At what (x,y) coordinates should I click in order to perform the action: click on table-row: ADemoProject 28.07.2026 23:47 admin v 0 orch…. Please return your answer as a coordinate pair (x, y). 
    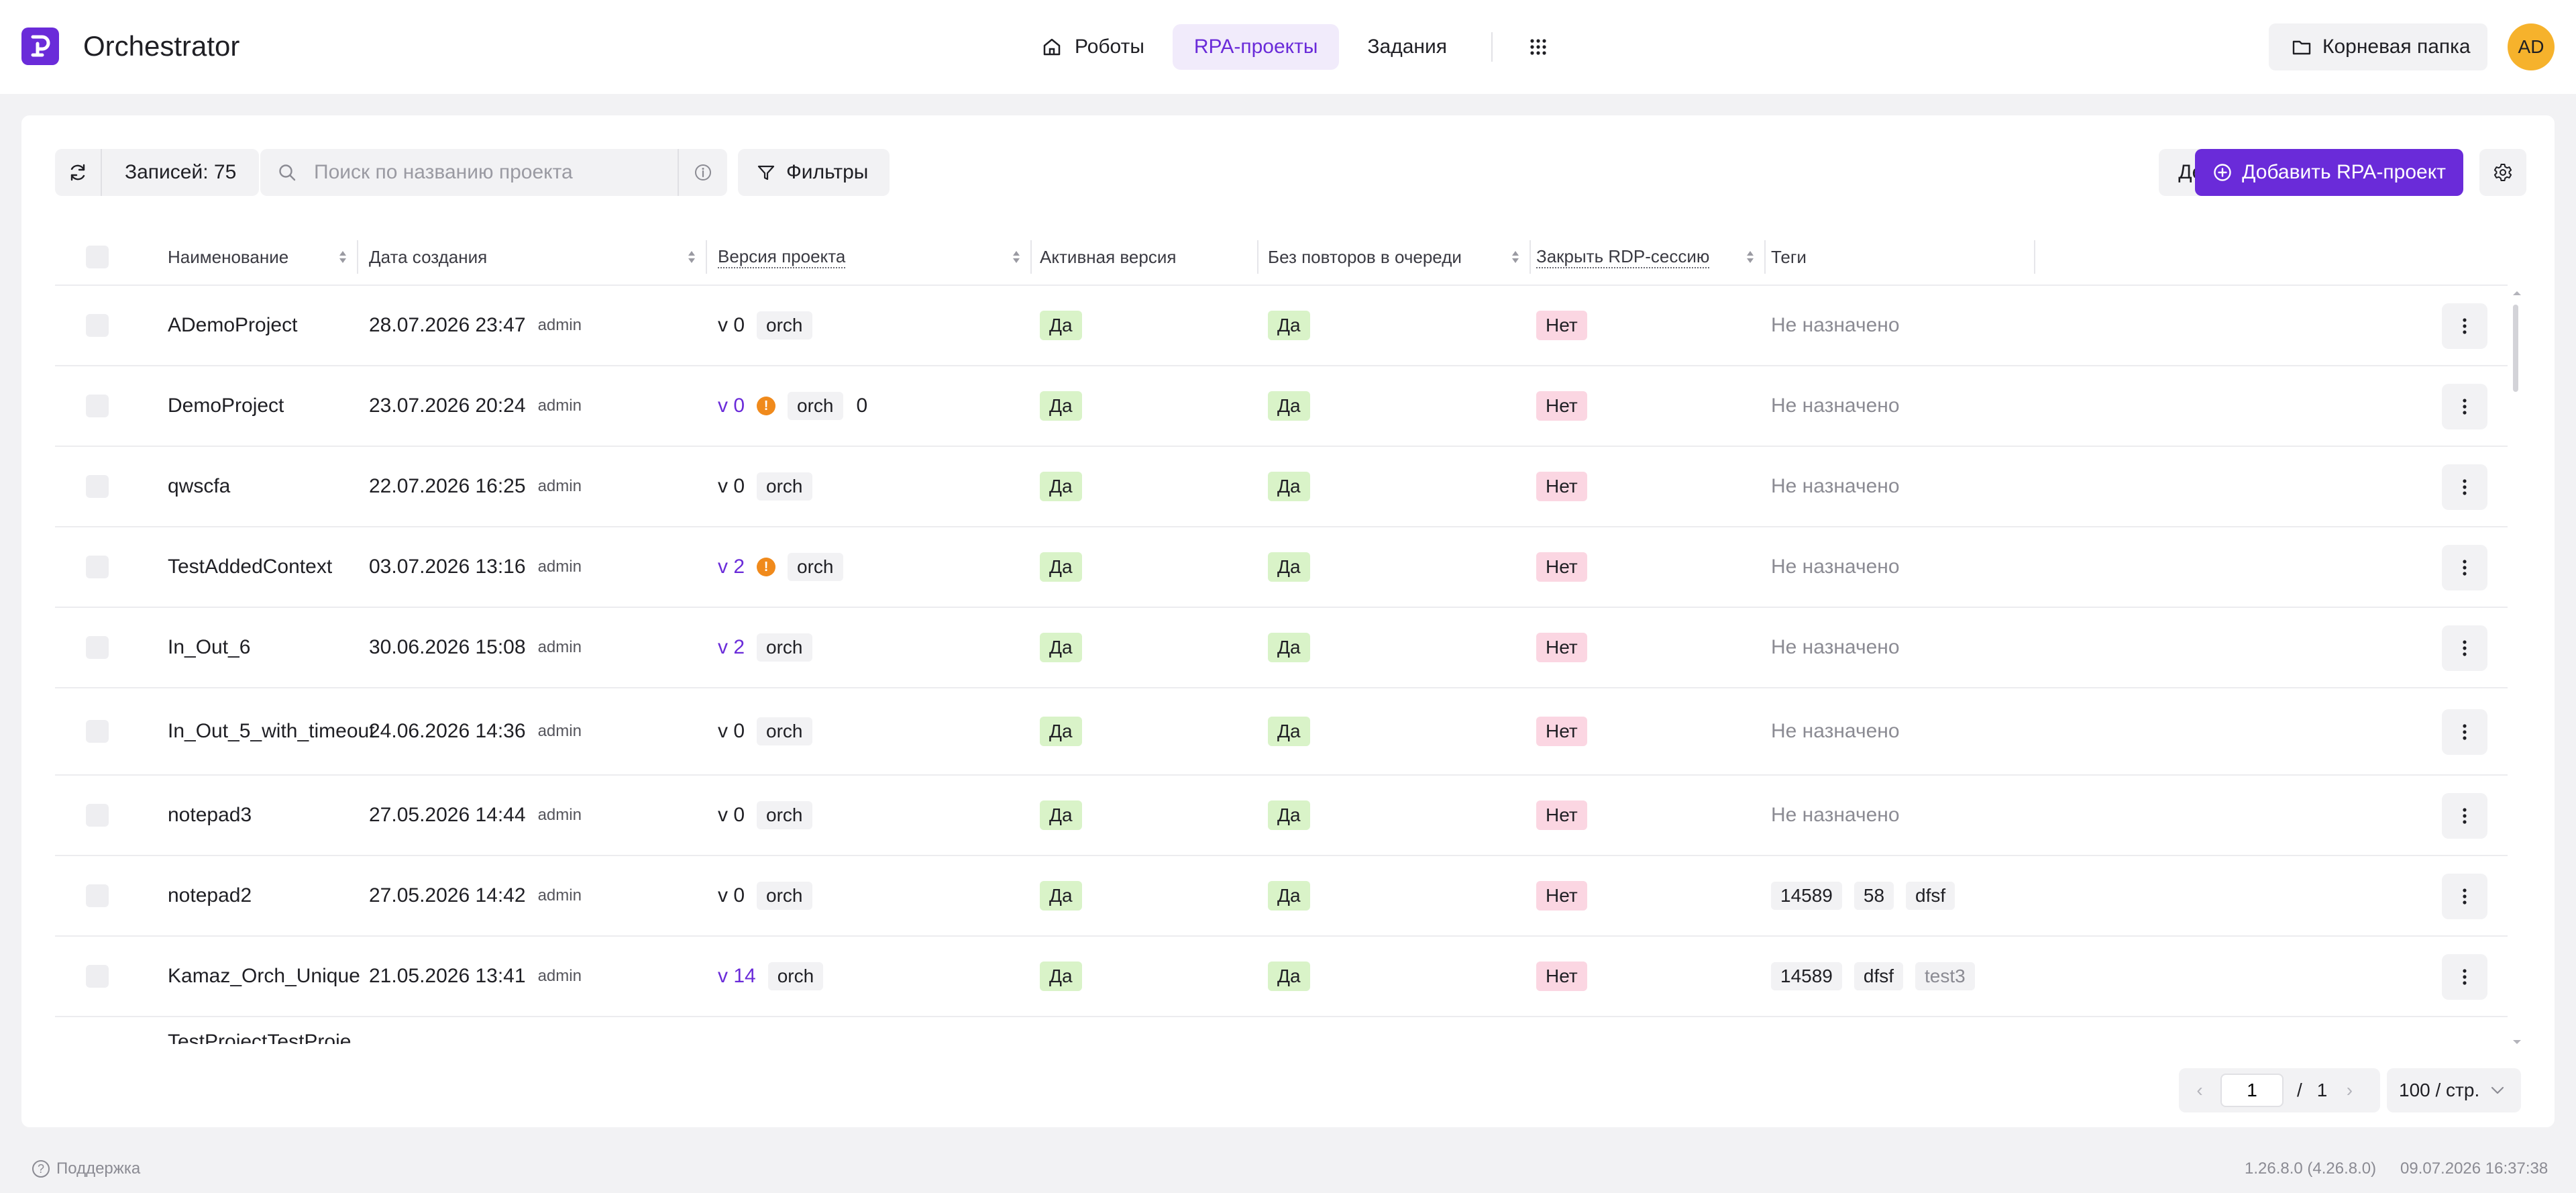
    Looking at the image, I should click on (1281, 326).